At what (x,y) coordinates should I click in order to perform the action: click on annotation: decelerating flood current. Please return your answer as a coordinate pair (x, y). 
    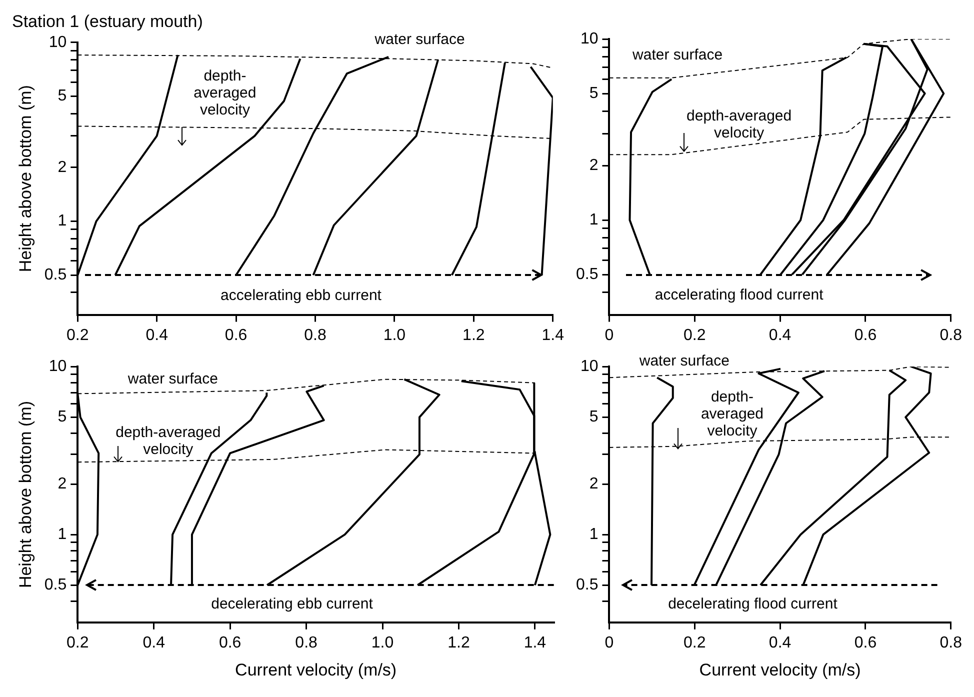
    Looking at the image, I should click on (753, 604).